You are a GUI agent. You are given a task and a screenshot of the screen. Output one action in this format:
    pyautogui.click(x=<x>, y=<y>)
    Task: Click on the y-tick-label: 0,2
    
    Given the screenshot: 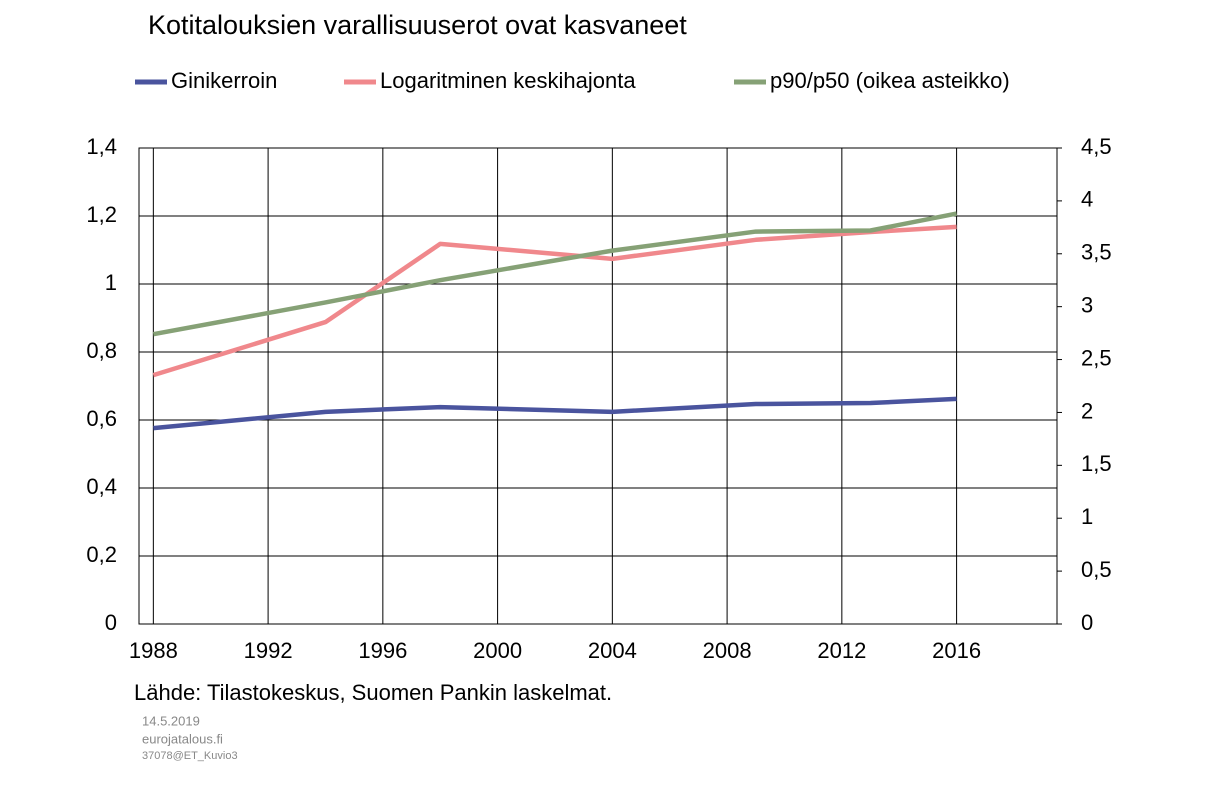 What is the action you would take?
    pyautogui.click(x=101, y=554)
    